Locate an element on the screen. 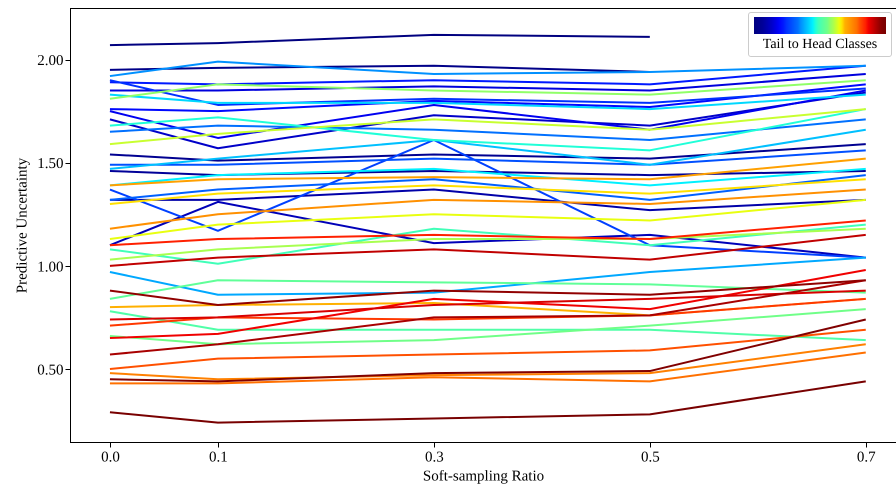 This screenshot has height=499, width=896. x-axis-title: Soft-sampling Ratio is located at coordinates (483, 476).